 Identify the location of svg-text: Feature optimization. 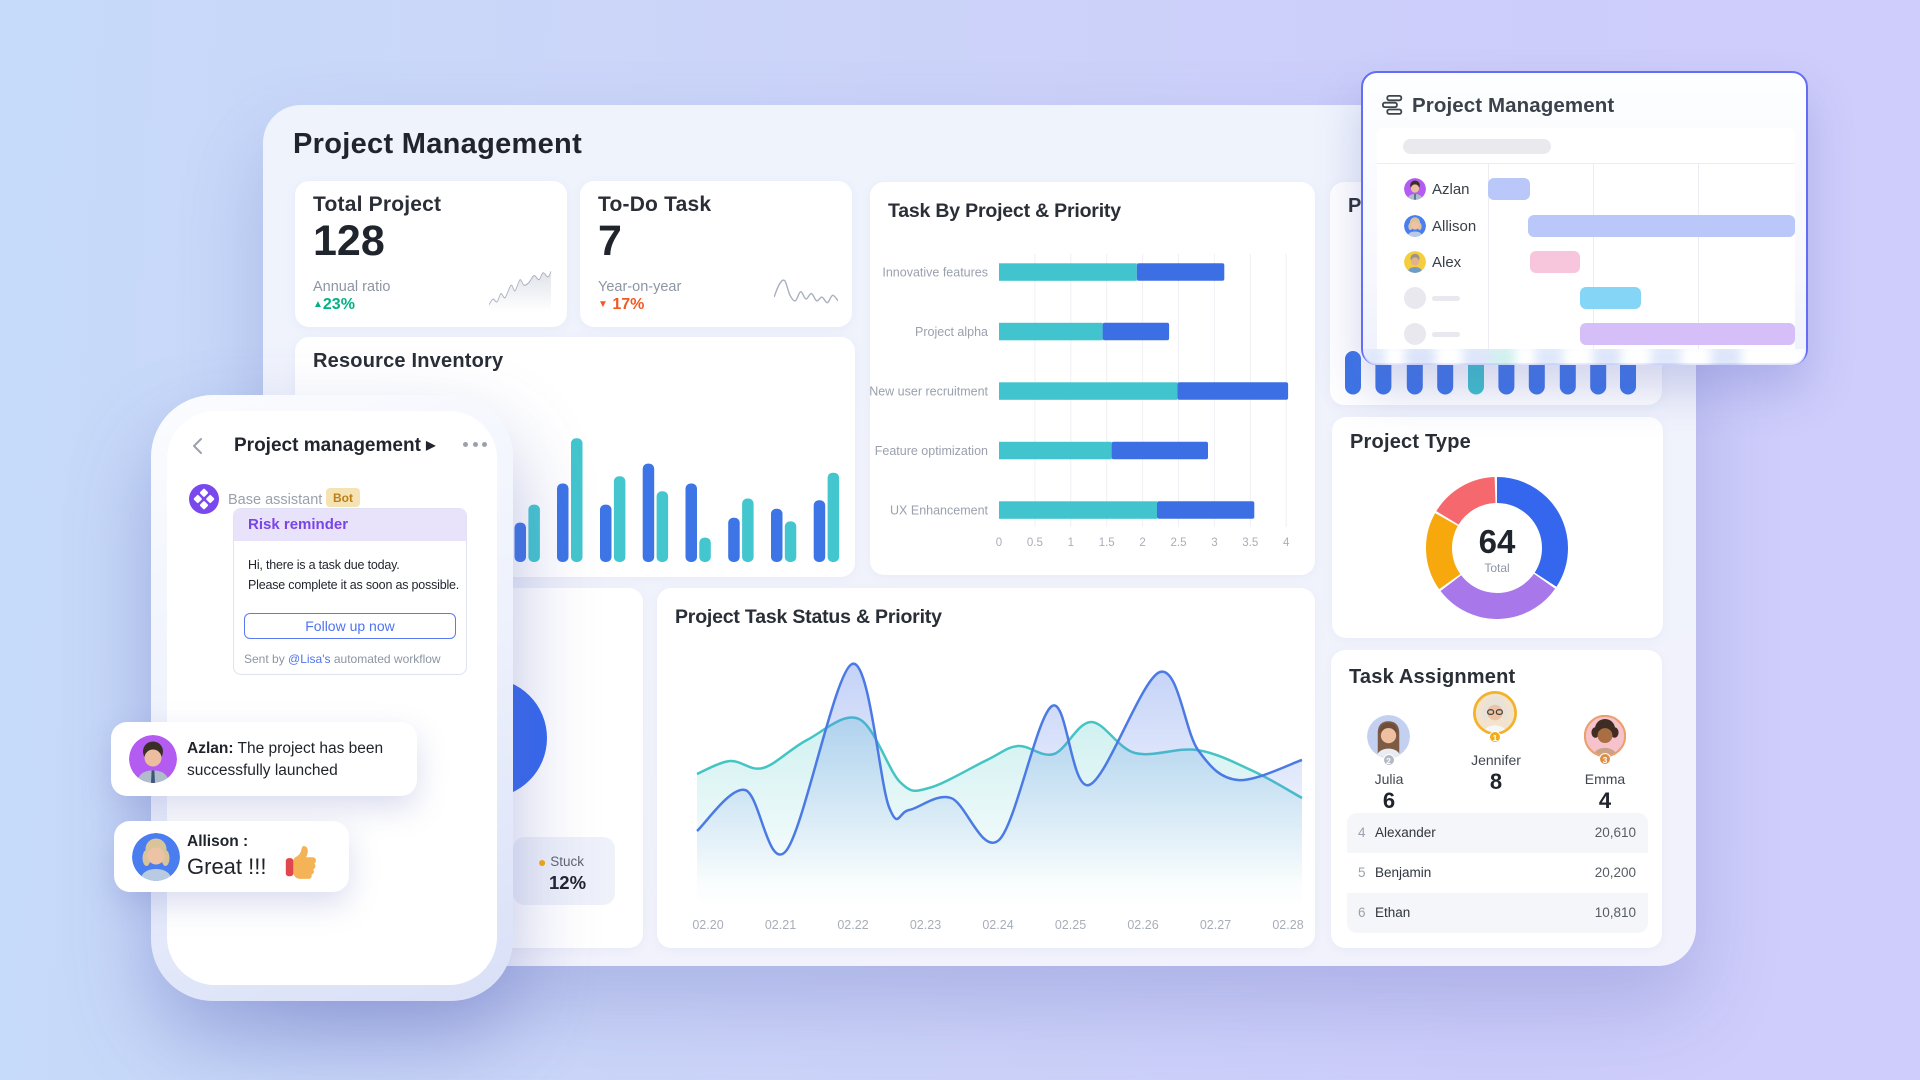
(931, 451).